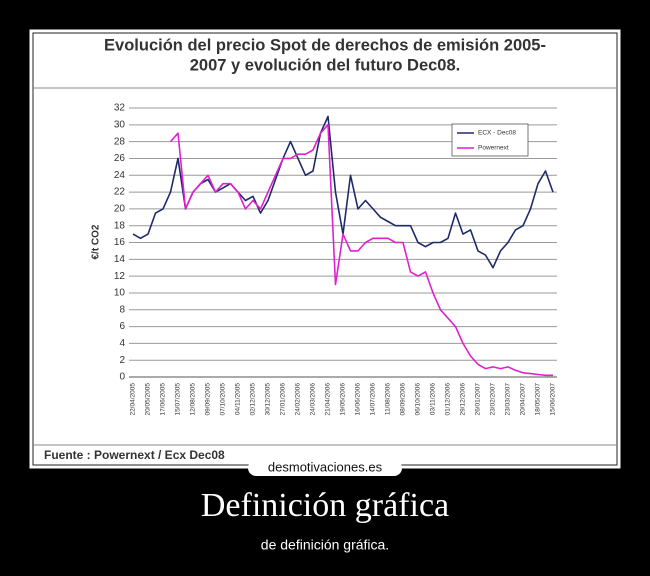 This screenshot has height=576, width=650. Describe the element at coordinates (96, 241) in the screenshot. I see `y-axis-label: €/t CO2` at that location.